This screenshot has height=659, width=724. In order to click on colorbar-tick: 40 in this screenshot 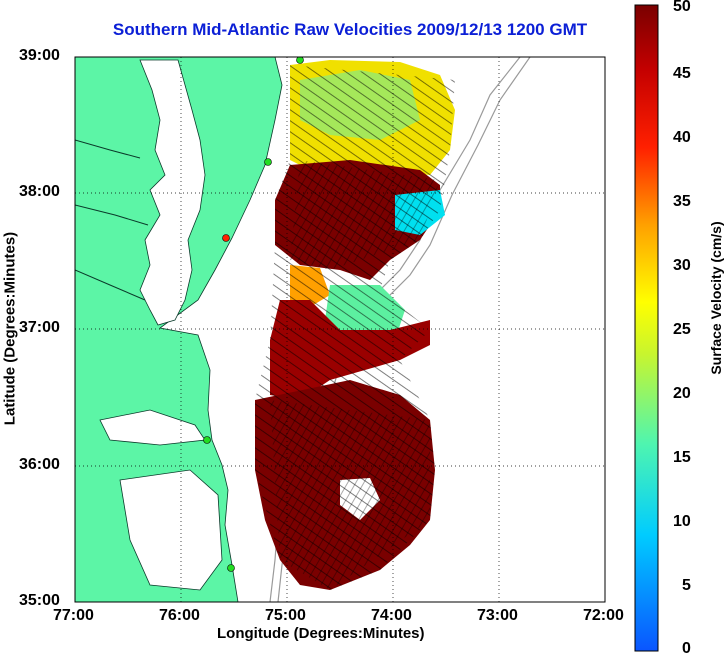, I will do `click(682, 137)`.